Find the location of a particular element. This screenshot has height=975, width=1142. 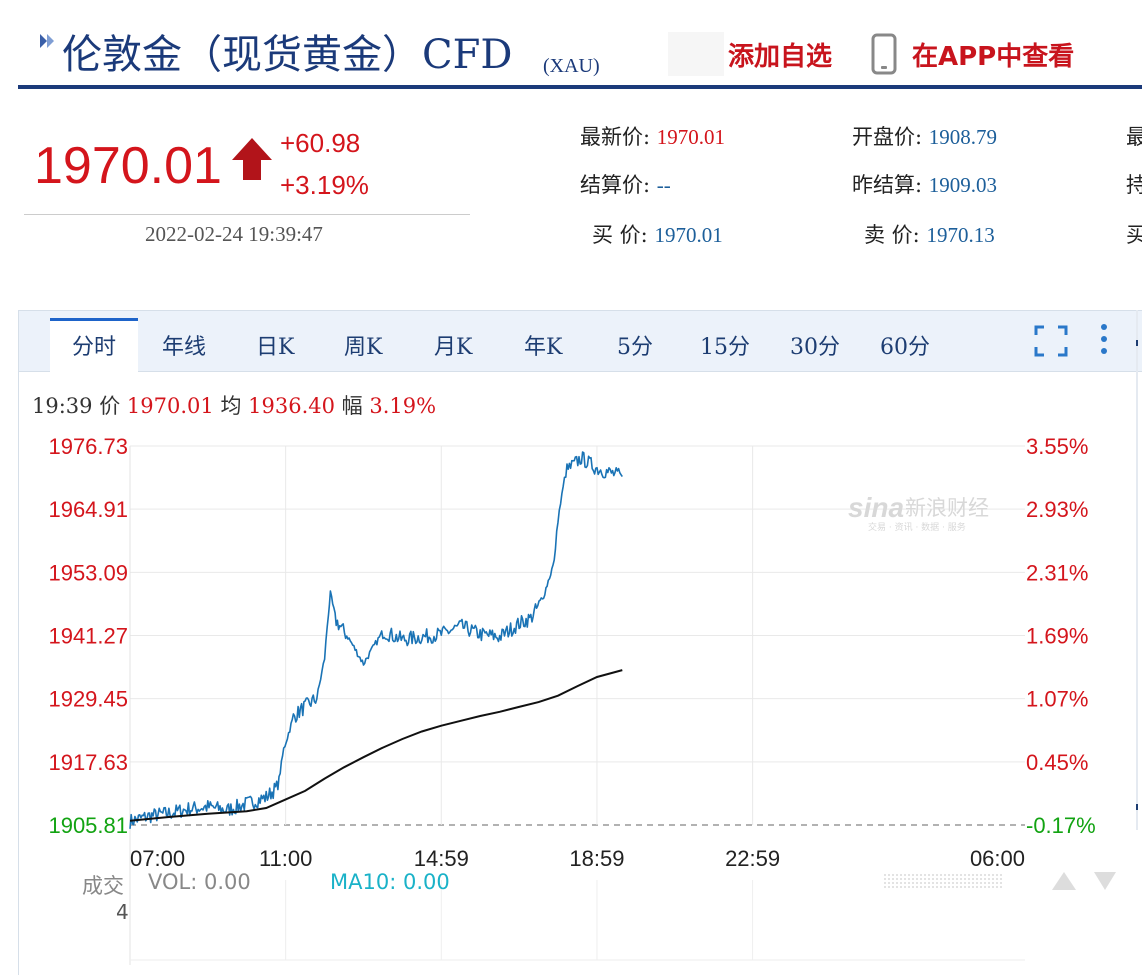

info-amp-label: 幅 is located at coordinates (352, 406).